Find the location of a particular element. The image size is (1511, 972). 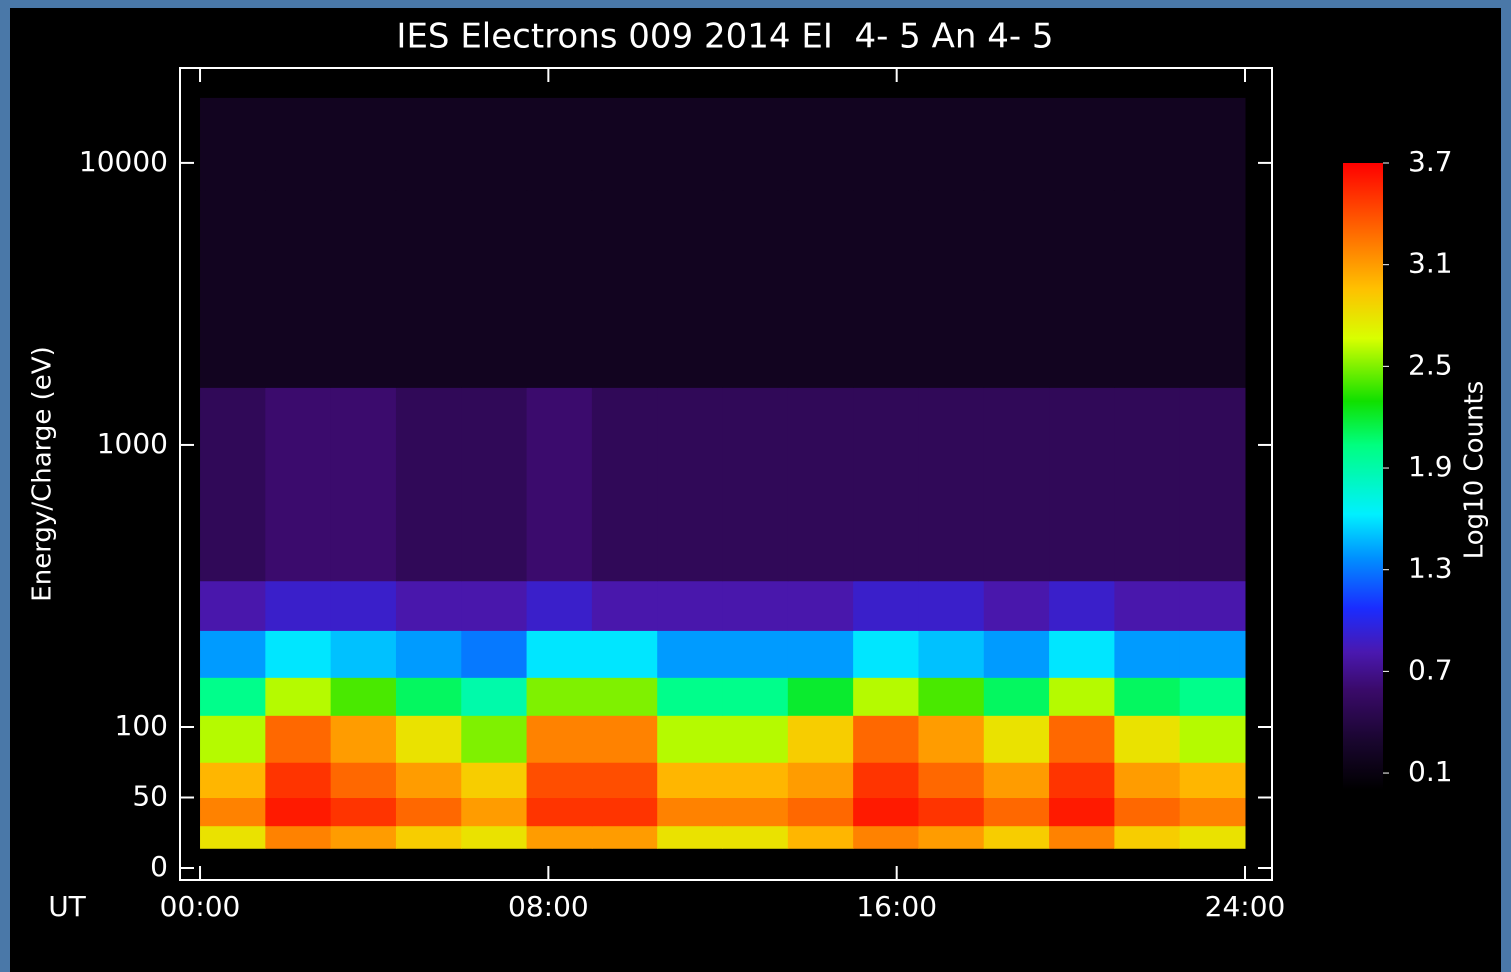

x-tick-label: 08:00 is located at coordinates (548, 906).